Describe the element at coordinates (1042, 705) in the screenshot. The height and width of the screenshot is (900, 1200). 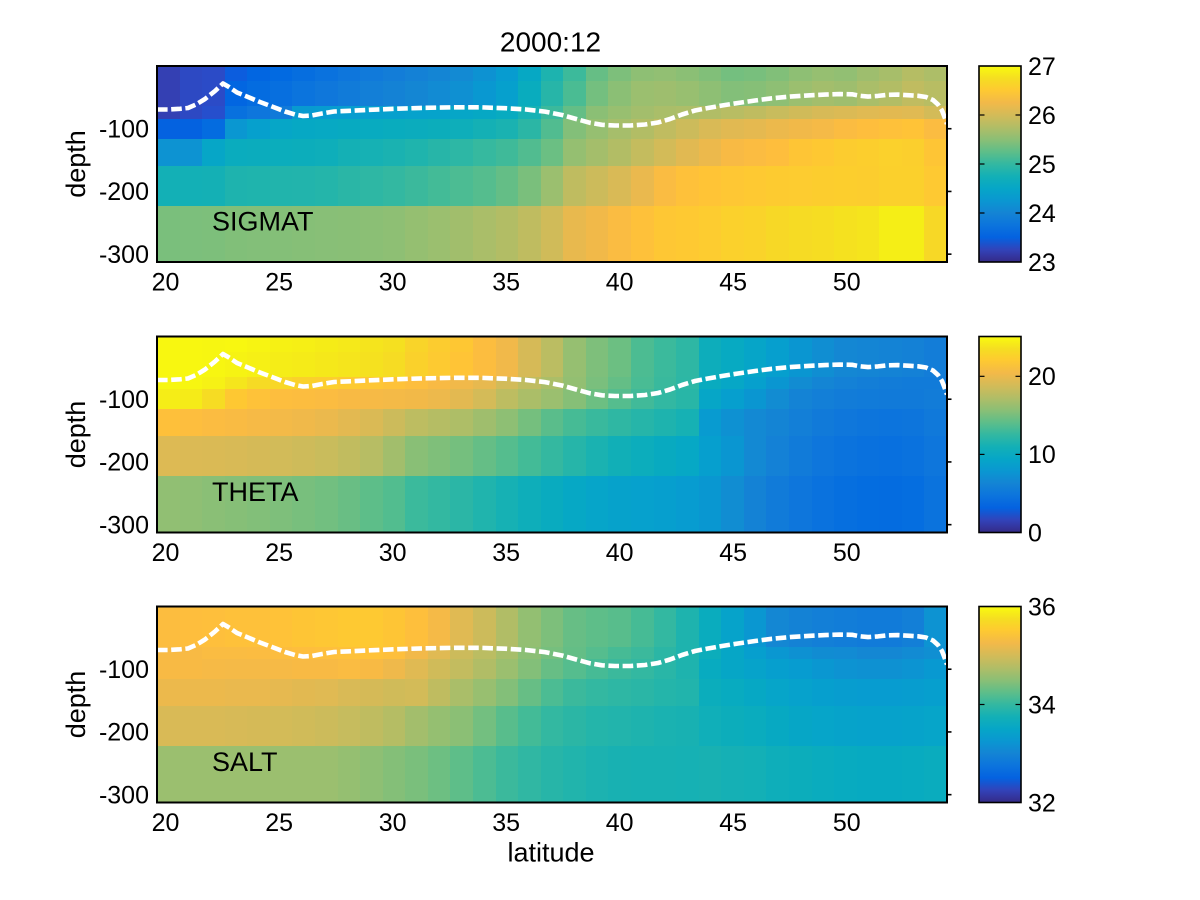
I see `svg-text: 34` at that location.